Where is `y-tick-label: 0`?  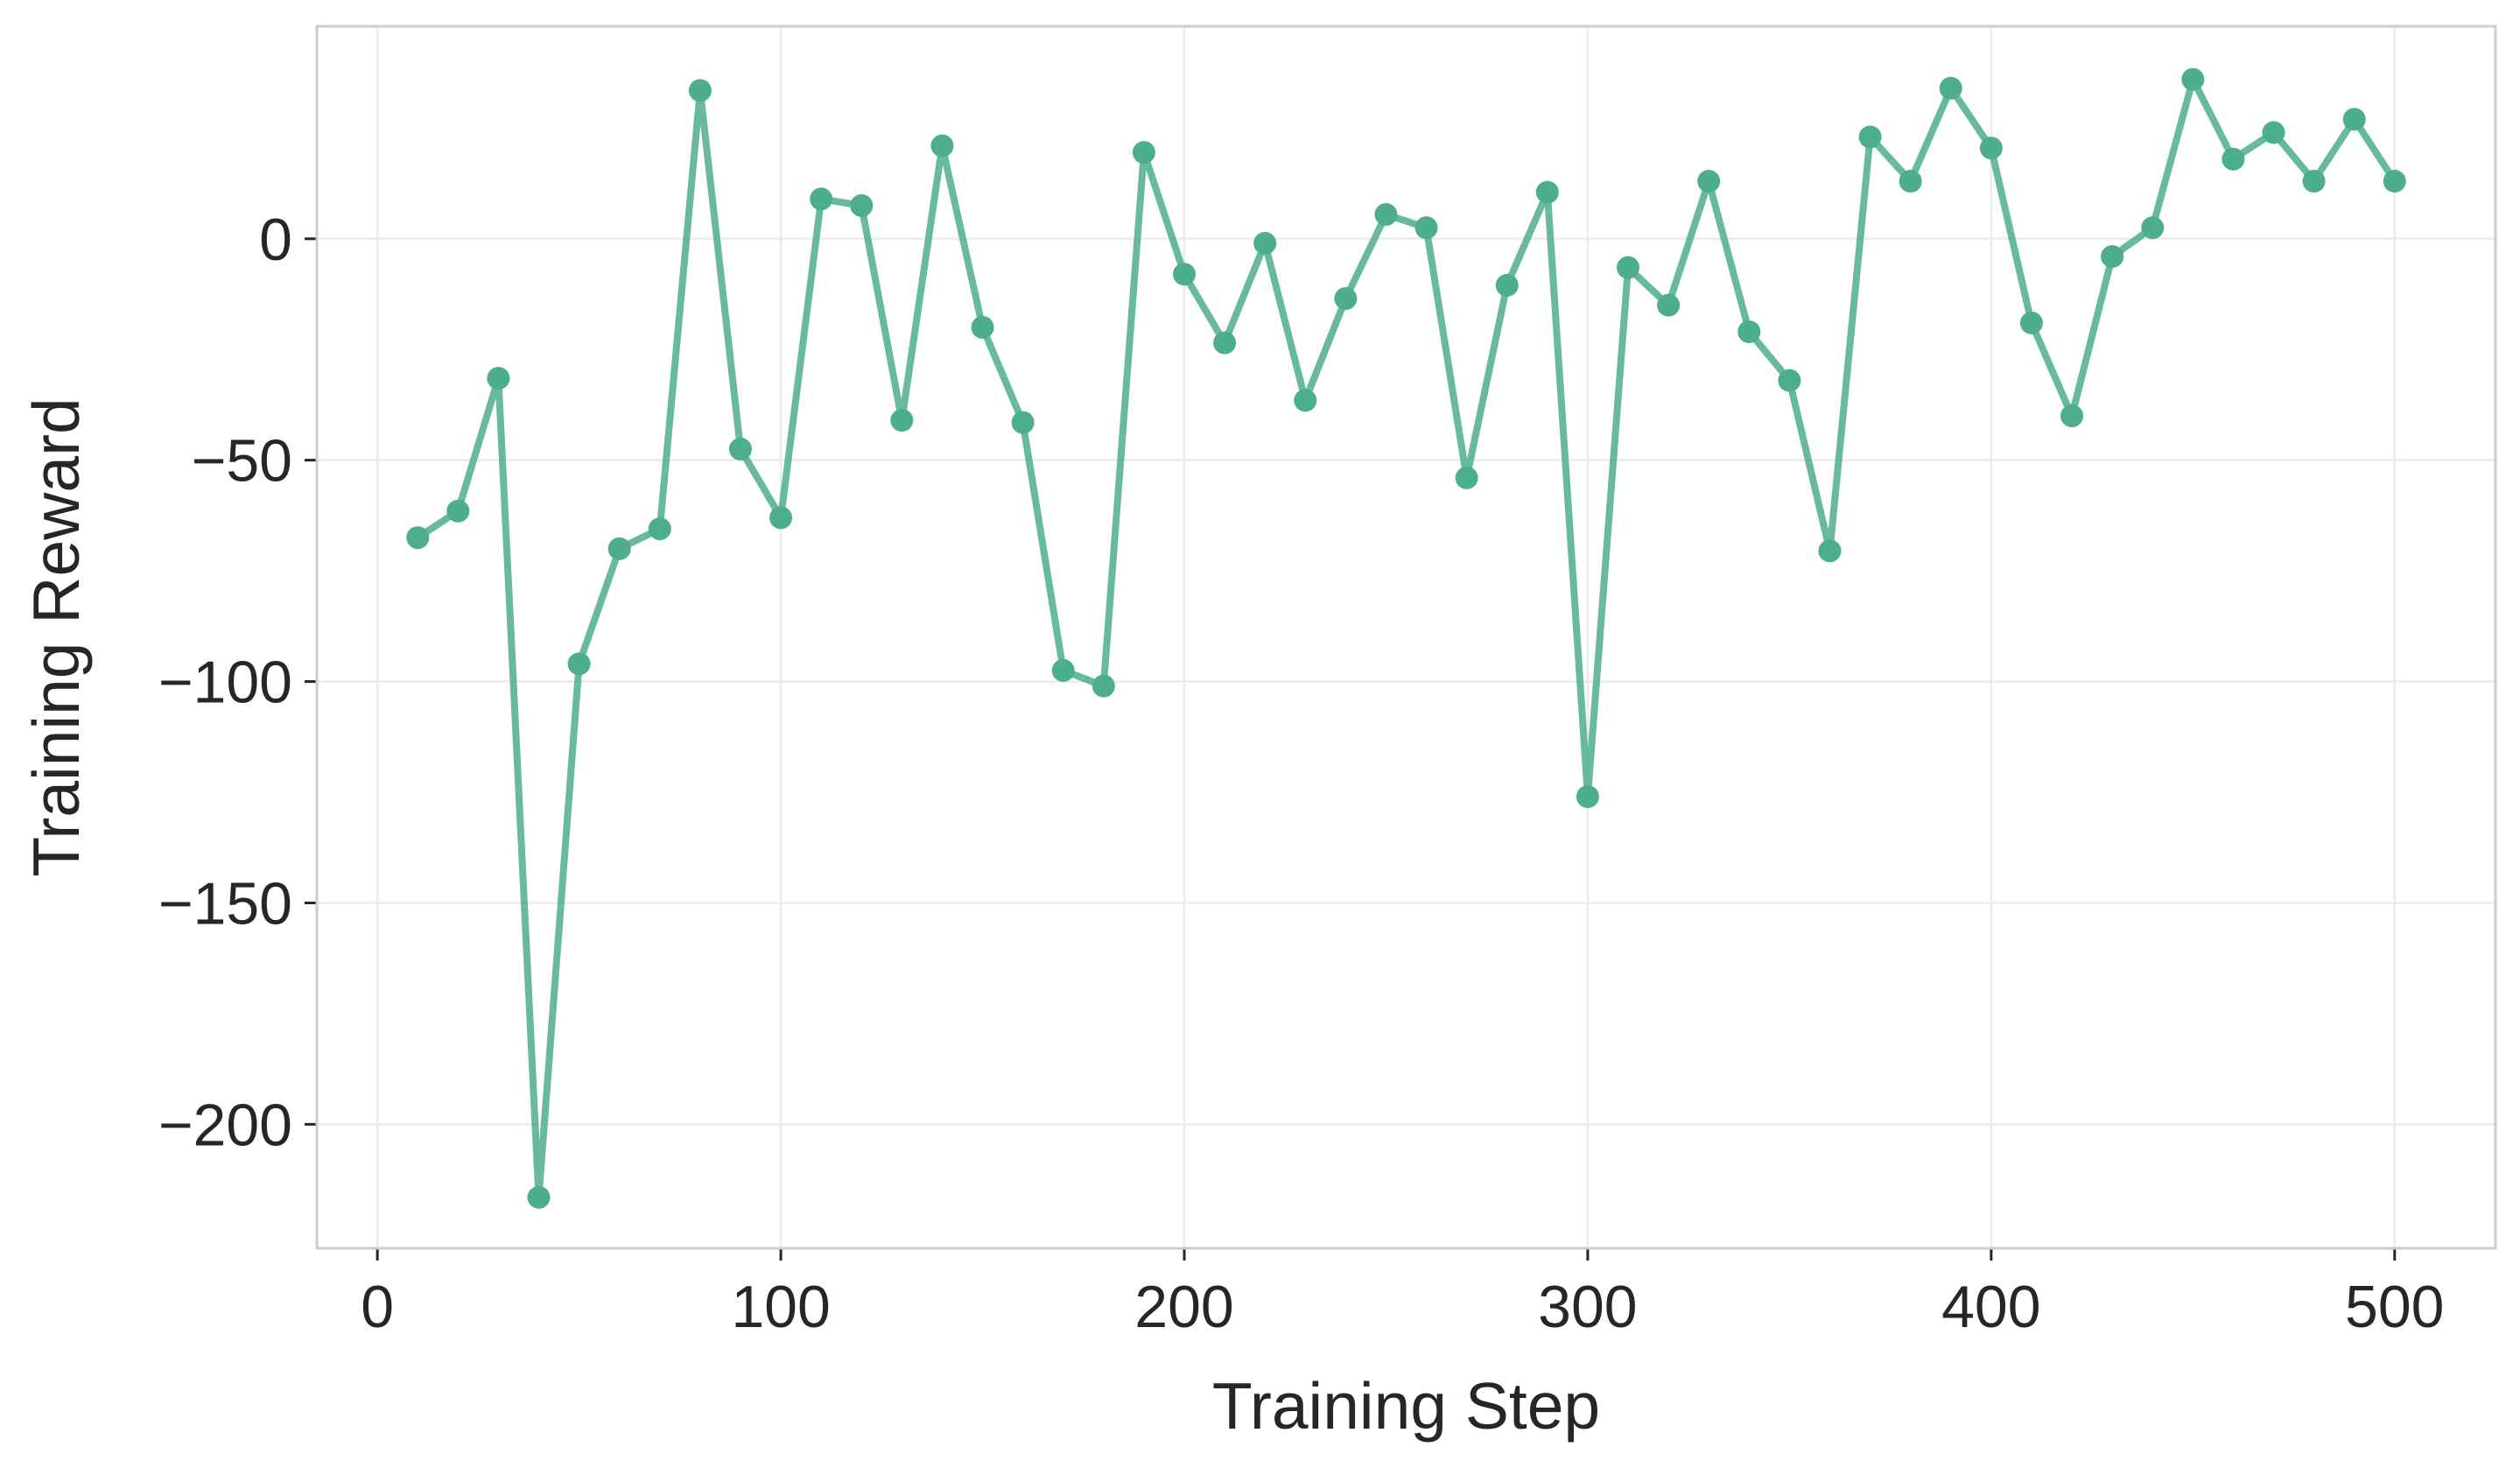
y-tick-label: 0 is located at coordinates (275, 240).